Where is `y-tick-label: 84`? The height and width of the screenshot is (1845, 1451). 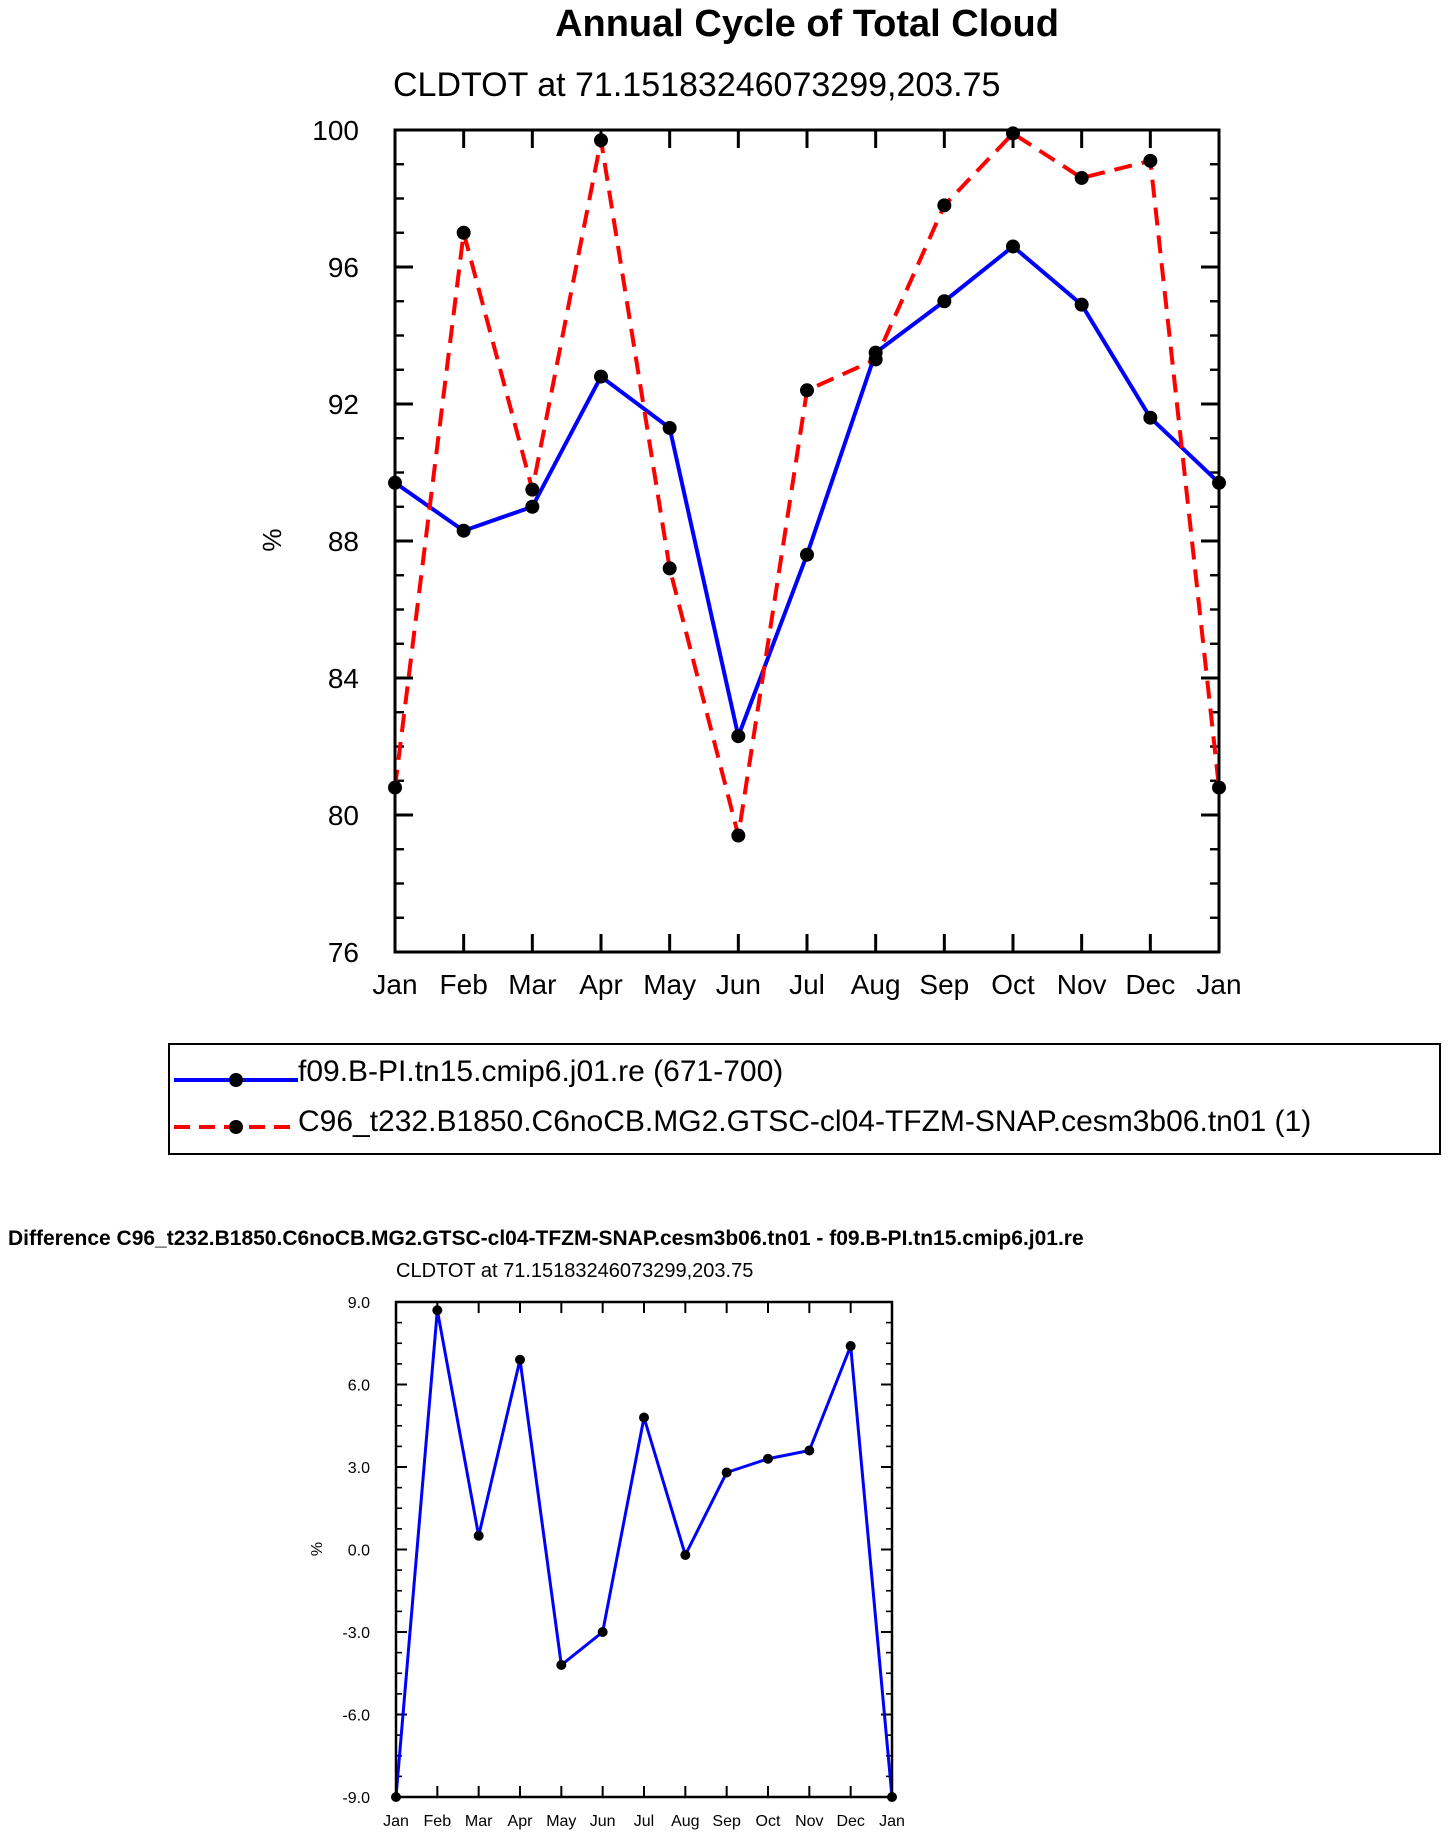 y-tick-label: 84 is located at coordinates (343, 678).